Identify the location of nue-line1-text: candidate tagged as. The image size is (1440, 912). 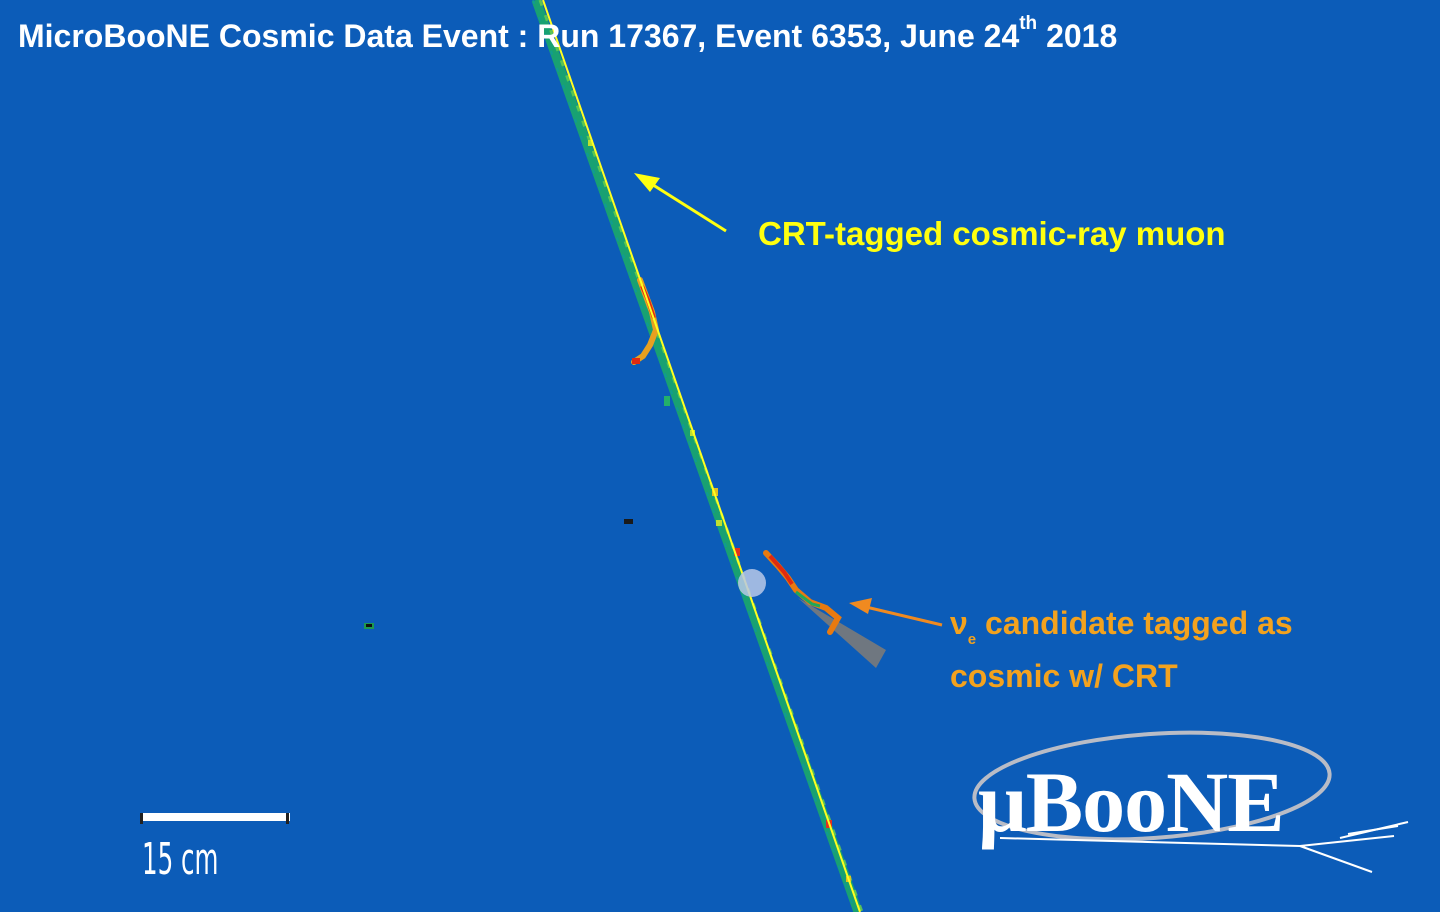
(1134, 623).